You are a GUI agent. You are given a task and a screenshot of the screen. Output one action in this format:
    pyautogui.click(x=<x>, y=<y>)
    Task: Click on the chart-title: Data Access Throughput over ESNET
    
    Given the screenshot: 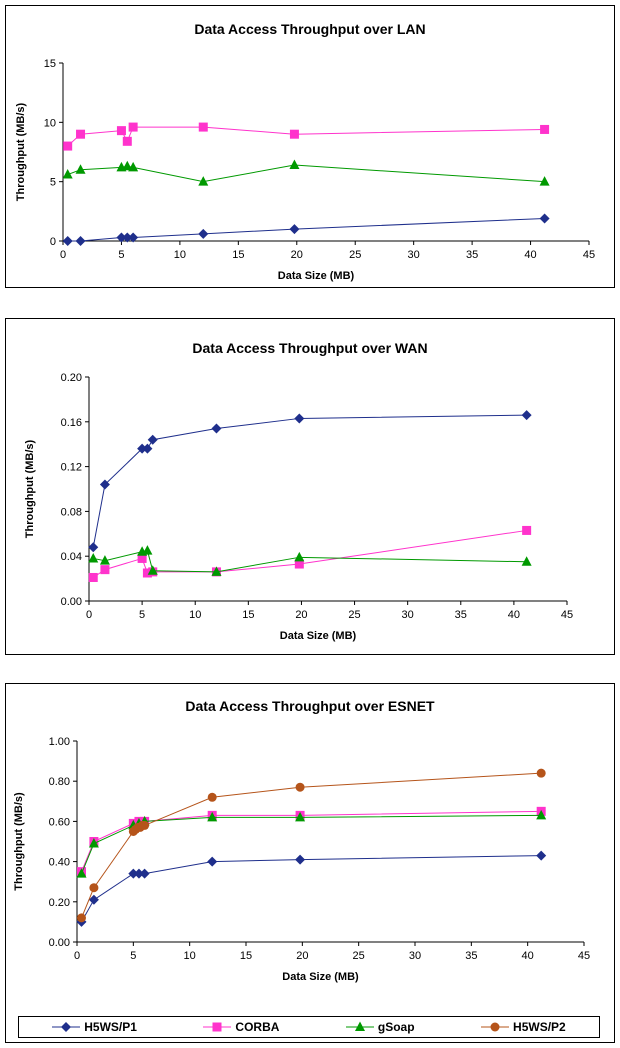 What is the action you would take?
    pyautogui.click(x=310, y=706)
    